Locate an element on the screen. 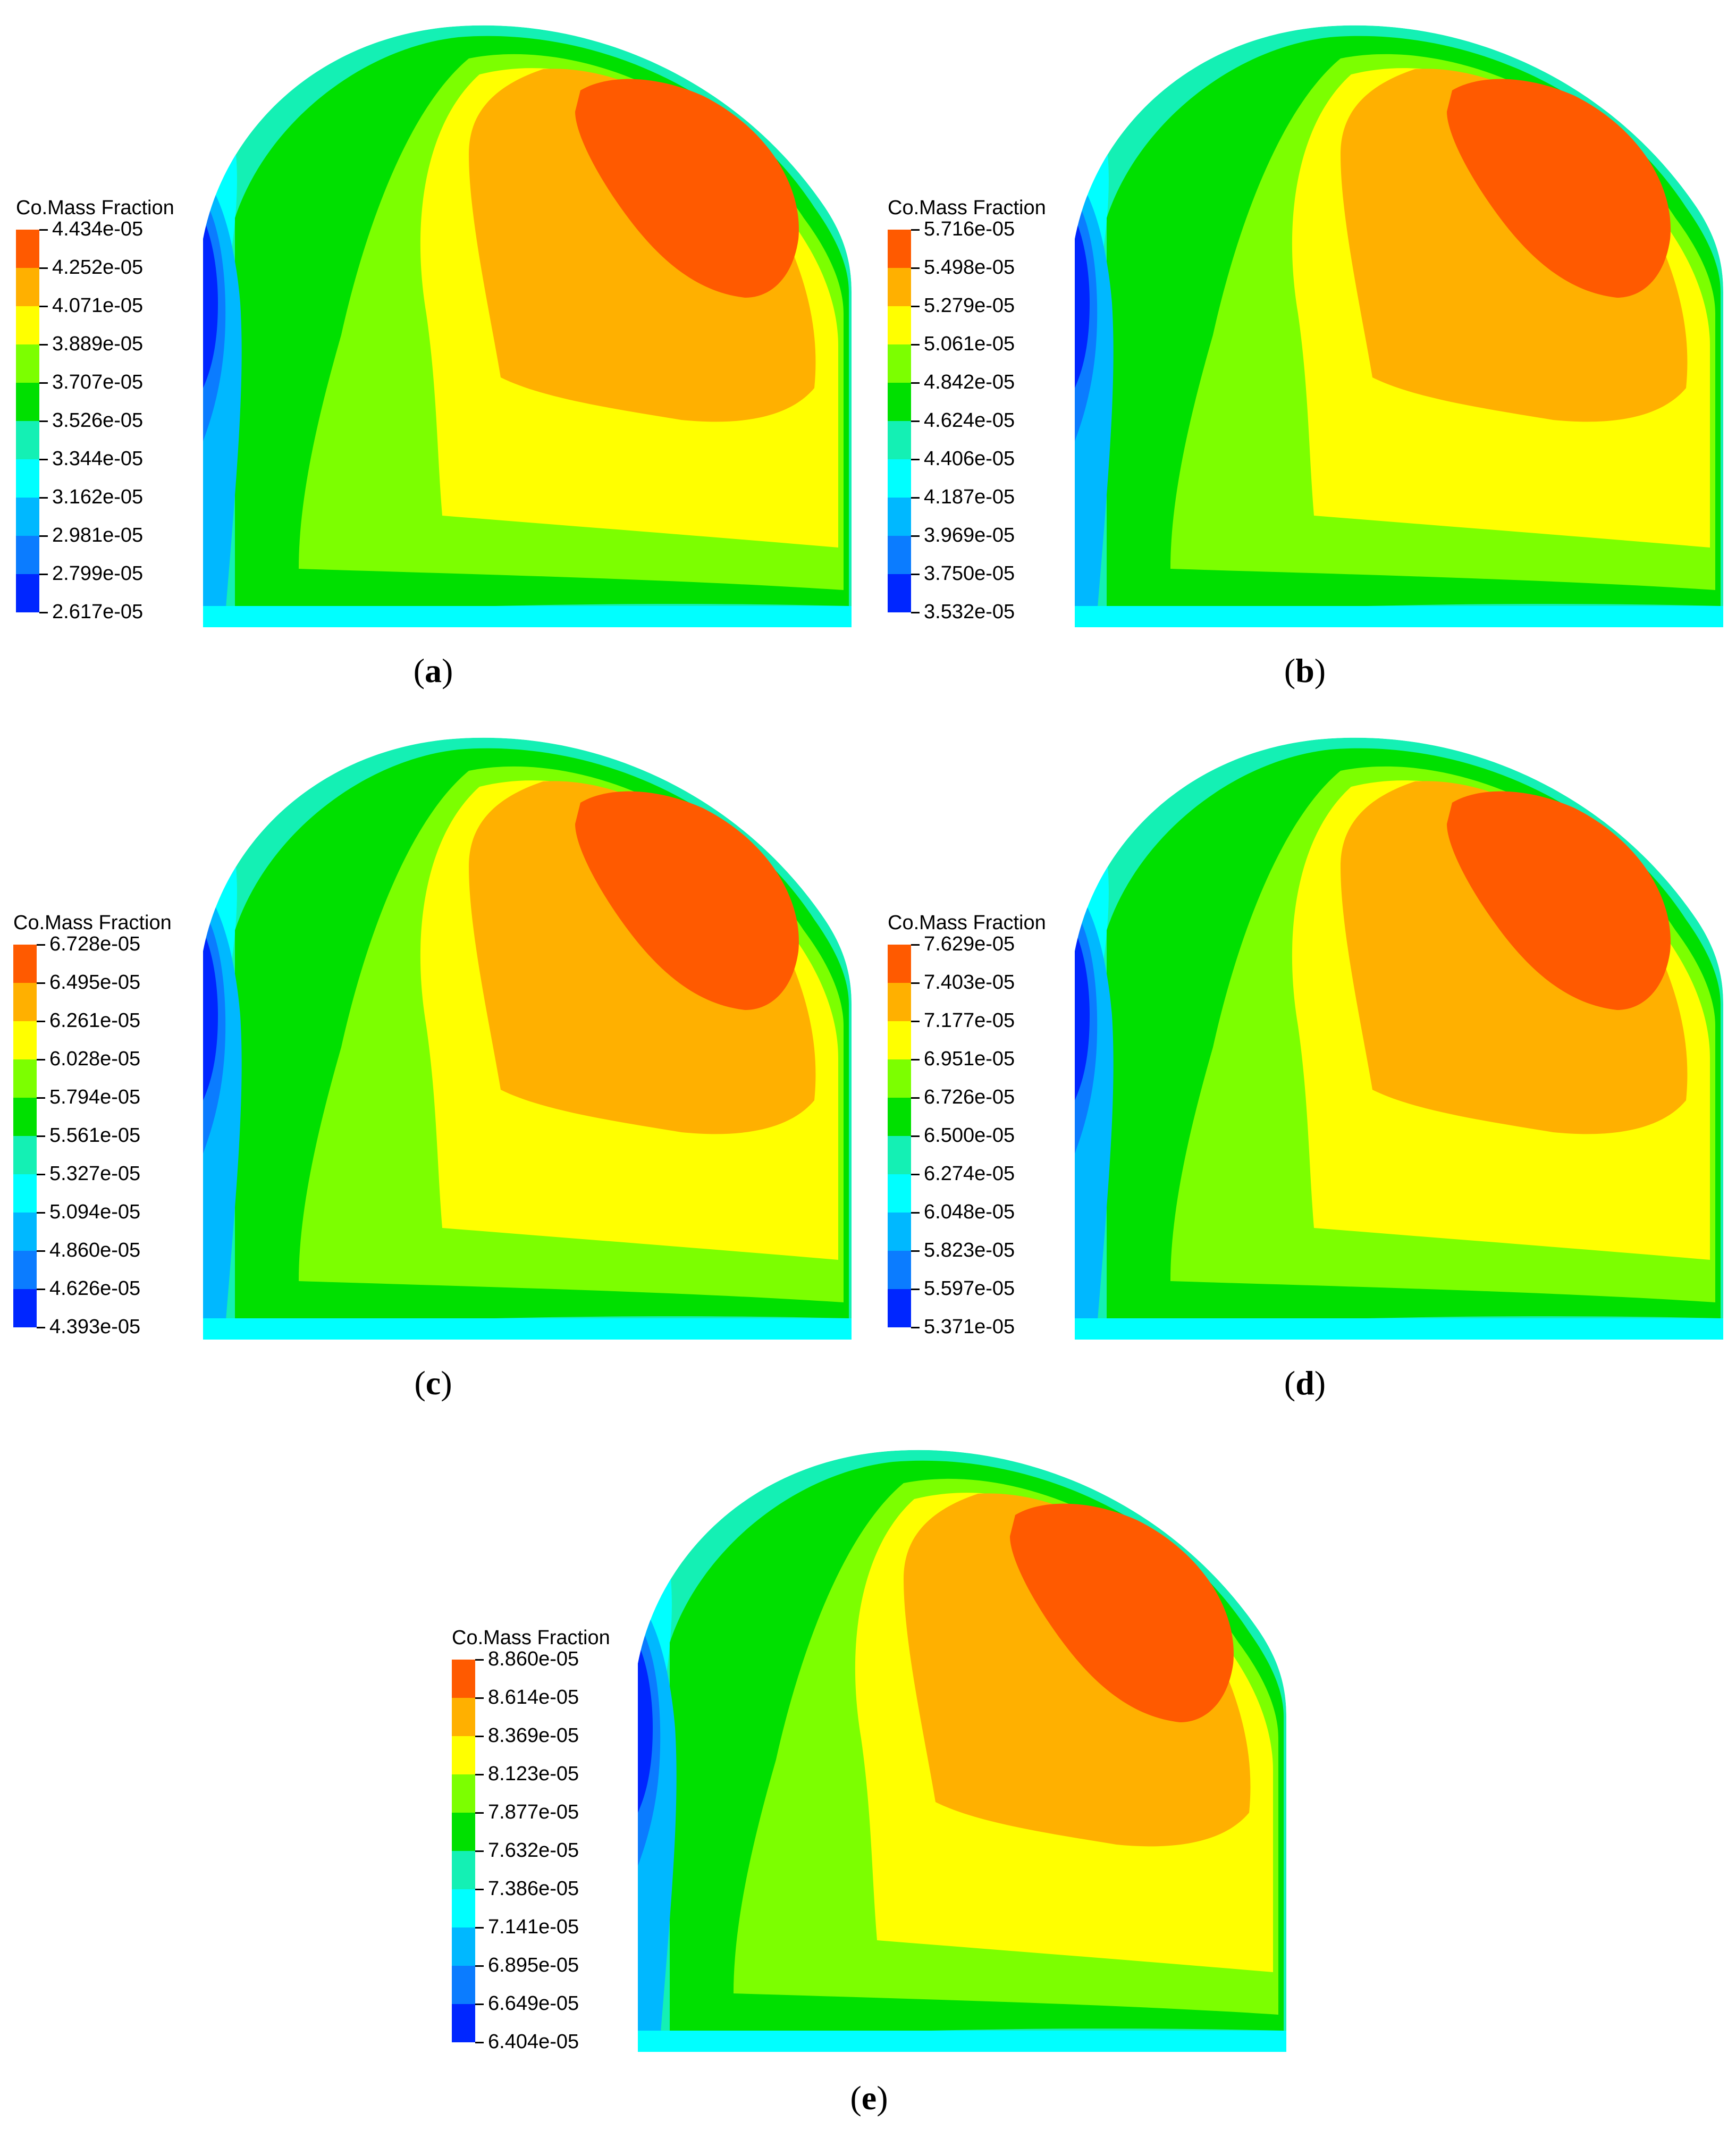 Image resolution: width=1736 pixels, height=2138 pixels. panel-label-e: (e) is located at coordinates (869, 2098).